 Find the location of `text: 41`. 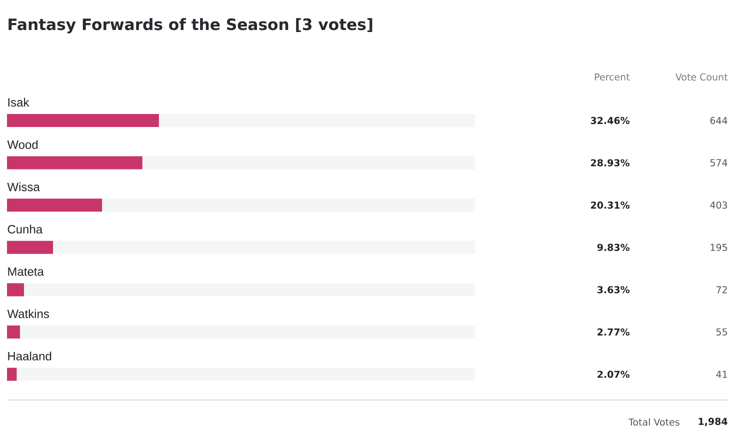

text: 41 is located at coordinates (721, 374).